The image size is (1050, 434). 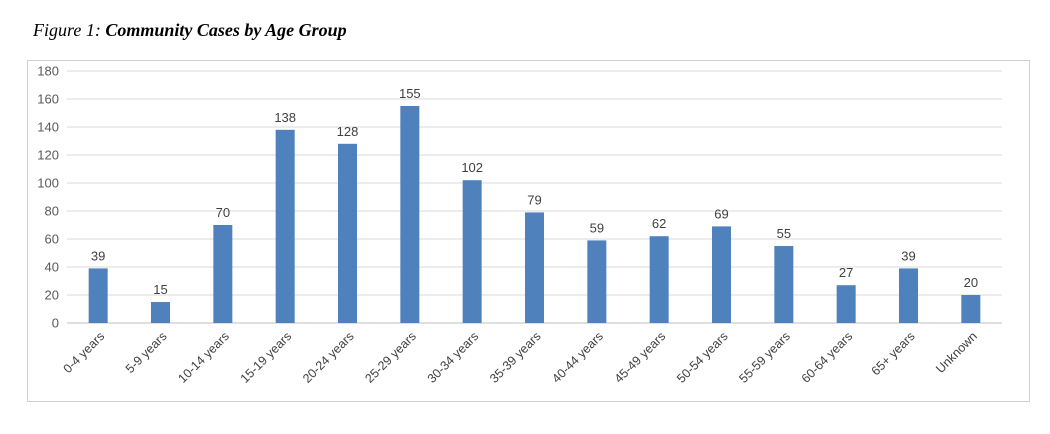 What do you see at coordinates (956, 352) in the screenshot?
I see `x-tick-label: Unknown` at bounding box center [956, 352].